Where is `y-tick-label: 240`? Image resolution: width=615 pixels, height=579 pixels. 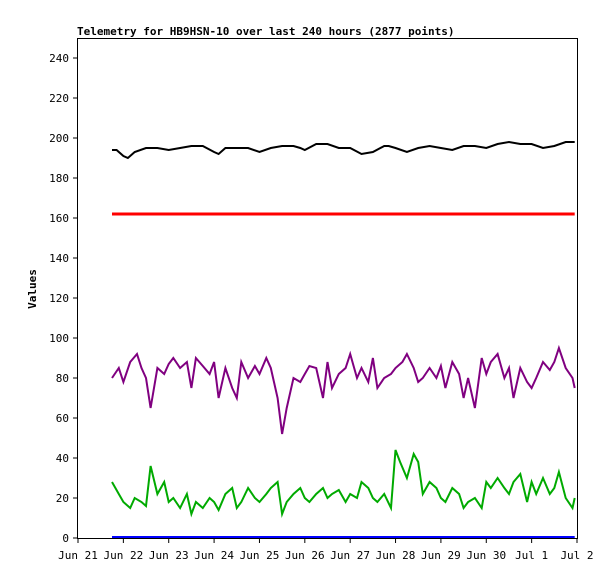
y-tick-label: 240 is located at coordinates (59, 58).